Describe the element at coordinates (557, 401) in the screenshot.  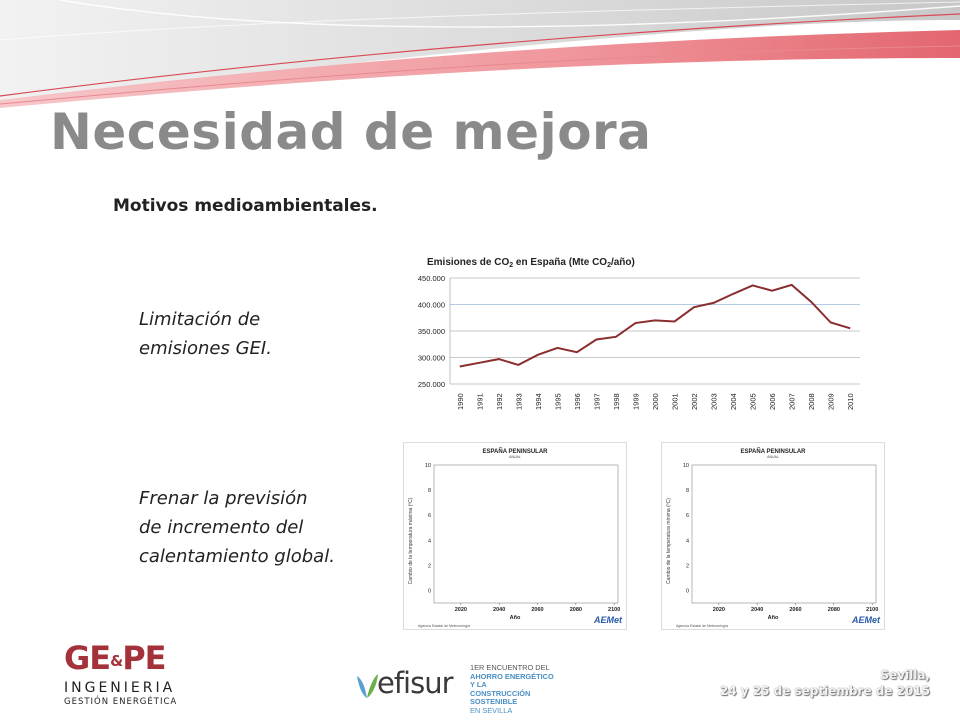
I see `x-tick-label: 1995` at that location.